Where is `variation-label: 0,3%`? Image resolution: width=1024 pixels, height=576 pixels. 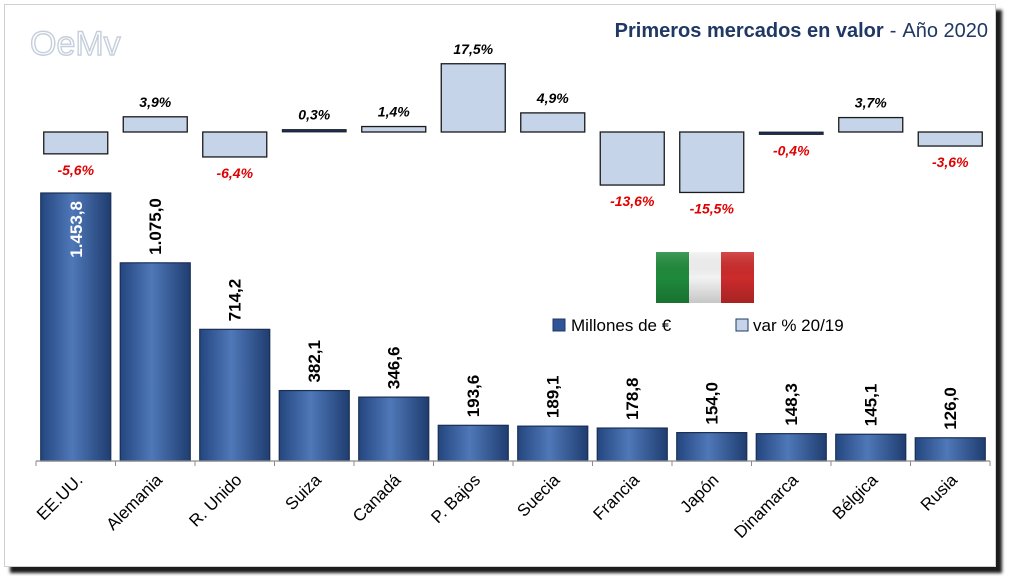 variation-label: 0,3% is located at coordinates (314, 115).